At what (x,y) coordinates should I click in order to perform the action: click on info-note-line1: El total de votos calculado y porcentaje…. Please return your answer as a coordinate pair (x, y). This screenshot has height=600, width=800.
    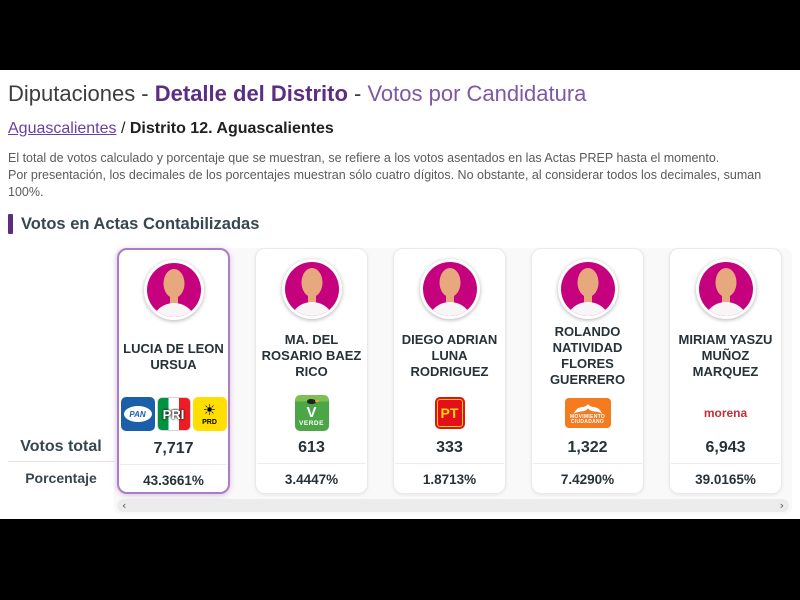
    Looking at the image, I should click on (364, 158).